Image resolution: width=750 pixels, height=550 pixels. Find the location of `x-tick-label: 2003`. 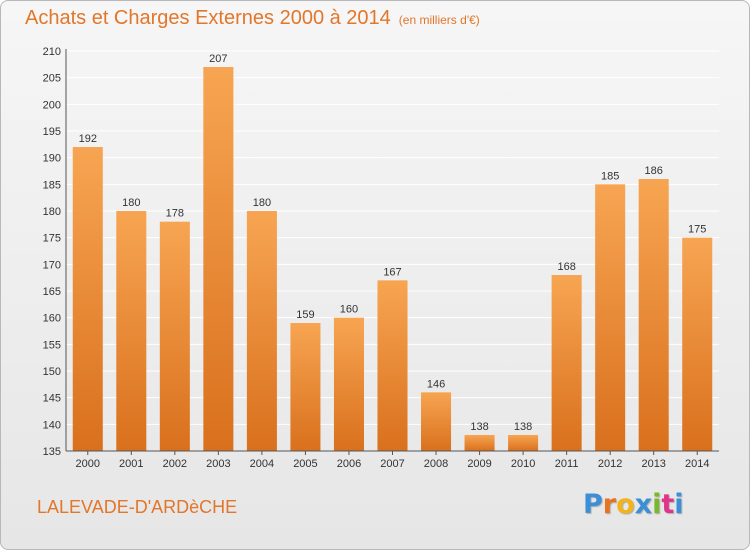

x-tick-label: 2003 is located at coordinates (218, 464).